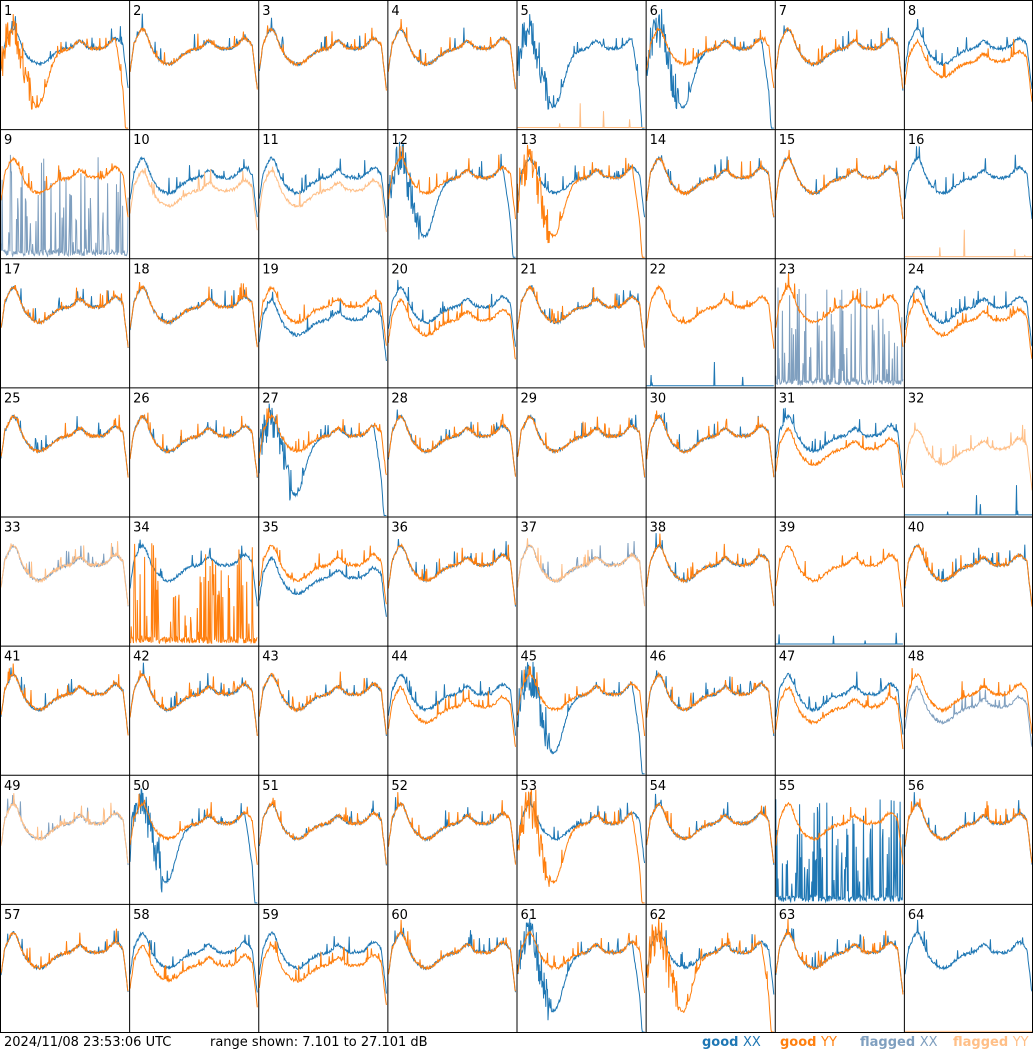  I want to click on tile-number: 60, so click(399, 915).